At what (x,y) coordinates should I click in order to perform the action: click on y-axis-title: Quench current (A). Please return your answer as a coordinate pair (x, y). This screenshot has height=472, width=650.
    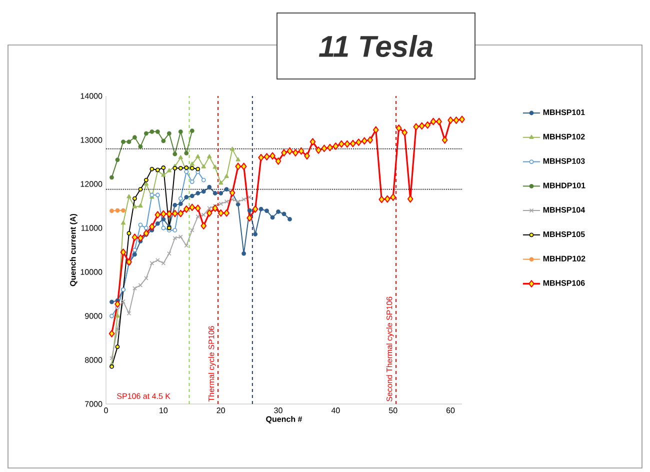
    Looking at the image, I should click on (74, 250).